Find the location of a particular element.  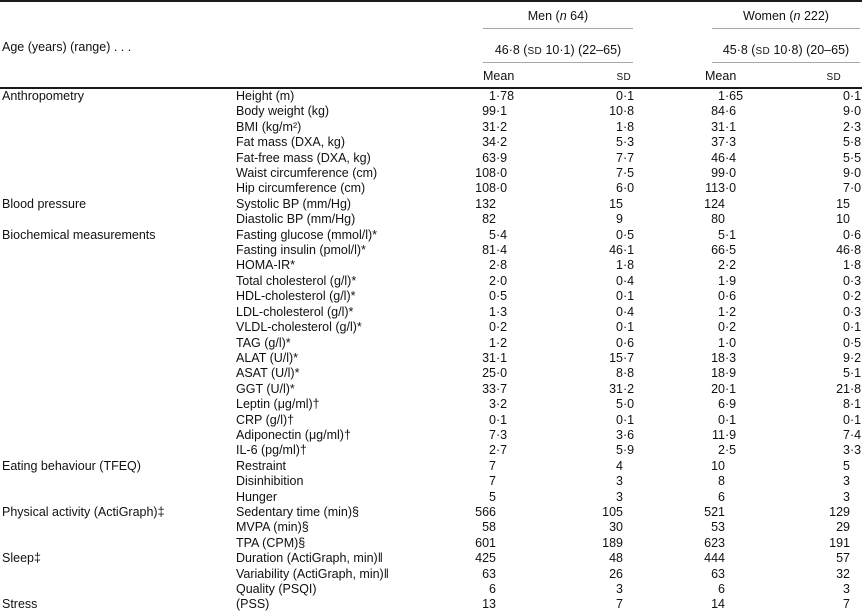

women-group-title-pre: Women ( is located at coordinates (768, 16).